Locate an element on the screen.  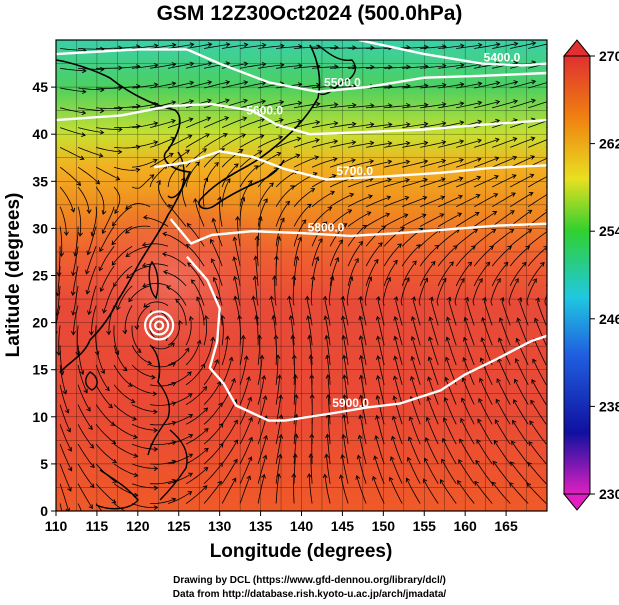
contour-label: 5600.0 is located at coordinates (264, 111).